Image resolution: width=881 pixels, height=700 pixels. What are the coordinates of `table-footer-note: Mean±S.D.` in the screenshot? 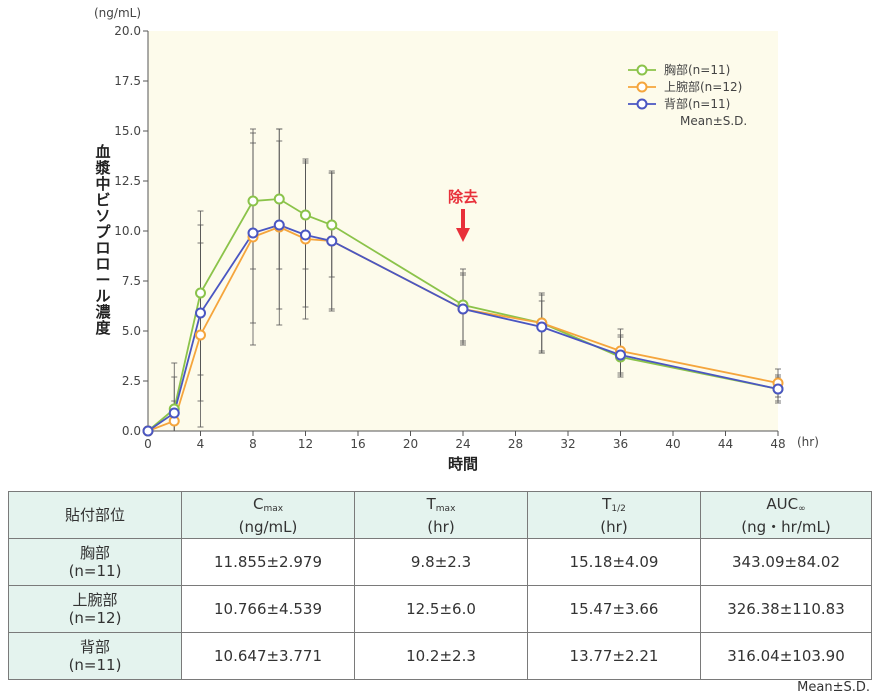 It's located at (833, 687).